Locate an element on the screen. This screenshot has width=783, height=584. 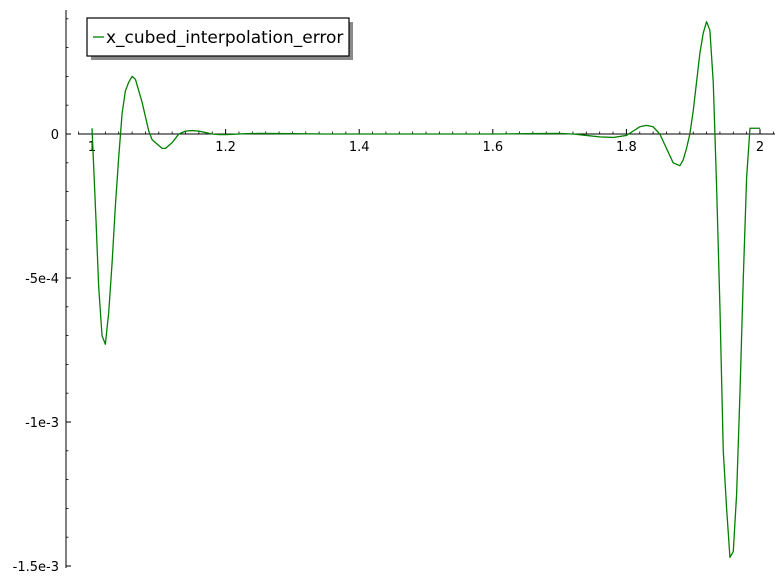
y-minor-ticks is located at coordinates (67, 278).